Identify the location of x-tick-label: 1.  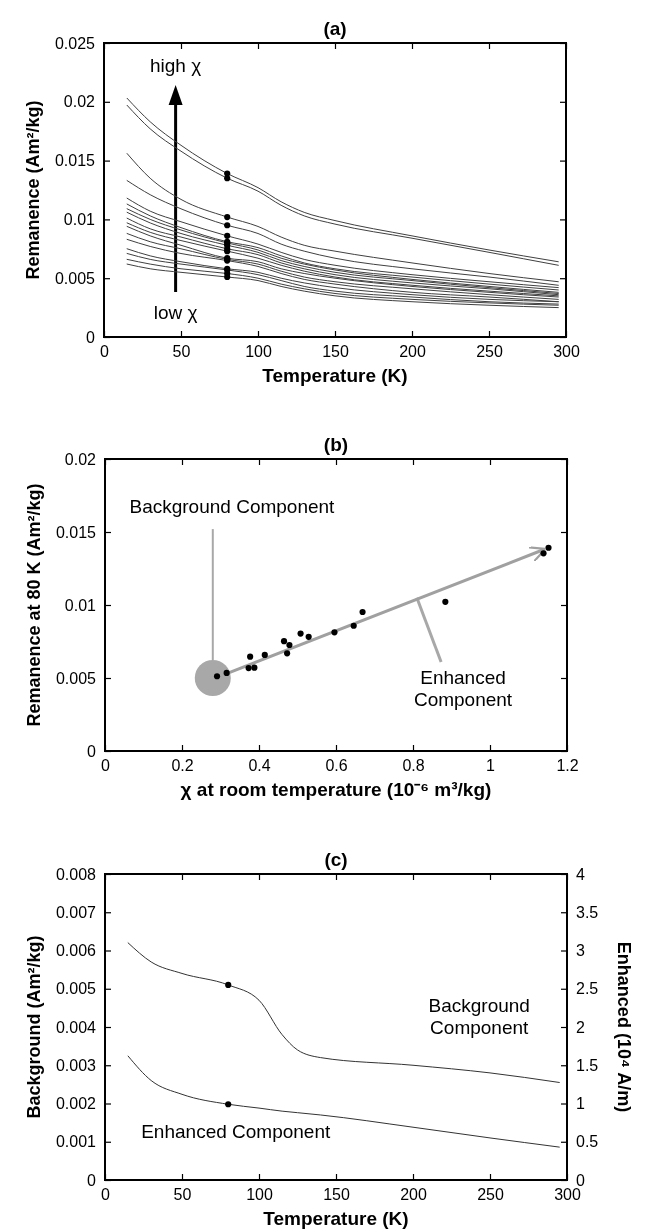
(491, 766).